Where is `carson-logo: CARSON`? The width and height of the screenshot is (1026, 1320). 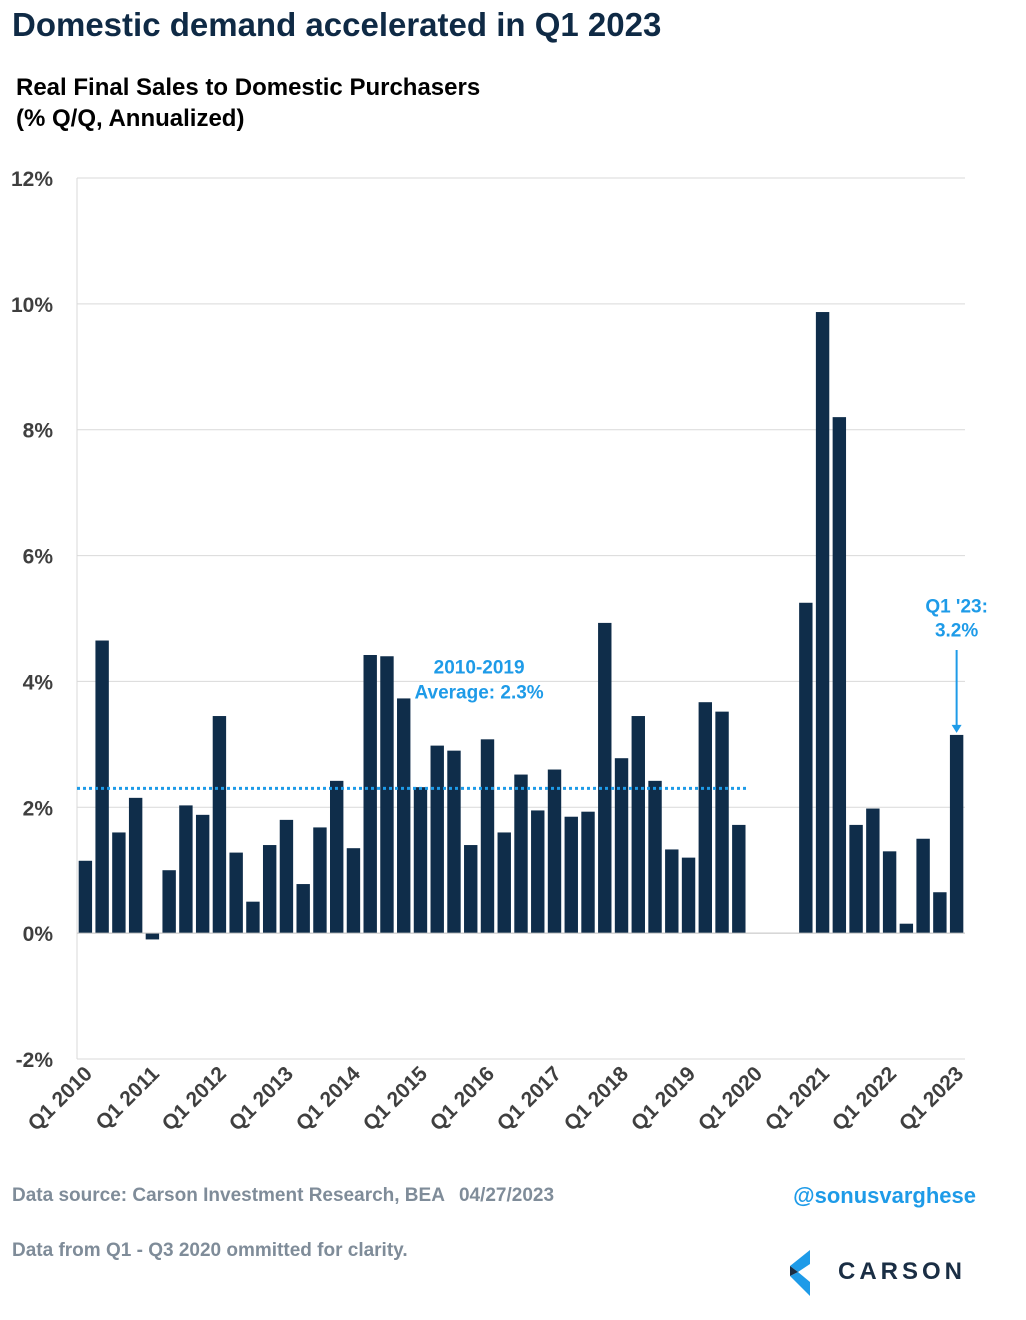
carson-logo: CARSON is located at coordinates (886, 1272).